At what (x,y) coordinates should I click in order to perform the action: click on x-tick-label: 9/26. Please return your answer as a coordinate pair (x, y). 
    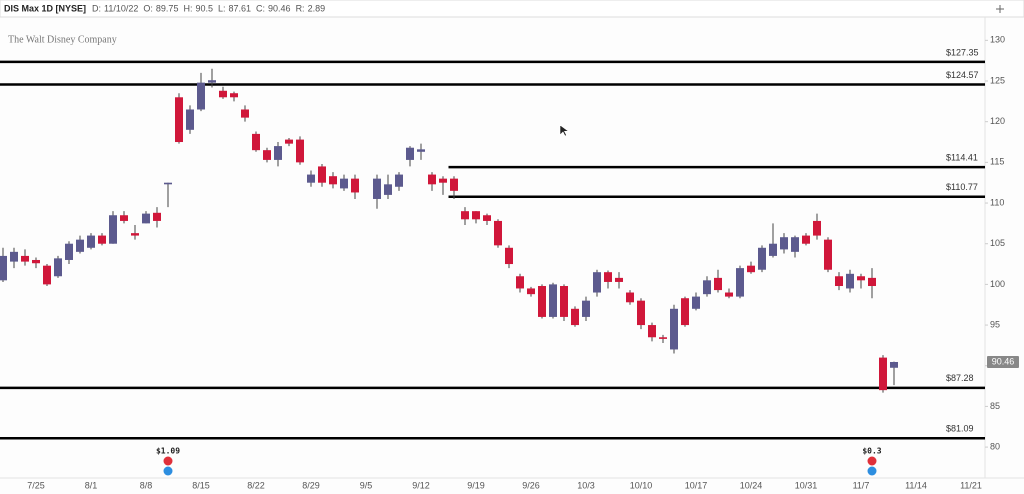
    Looking at the image, I should click on (531, 485).